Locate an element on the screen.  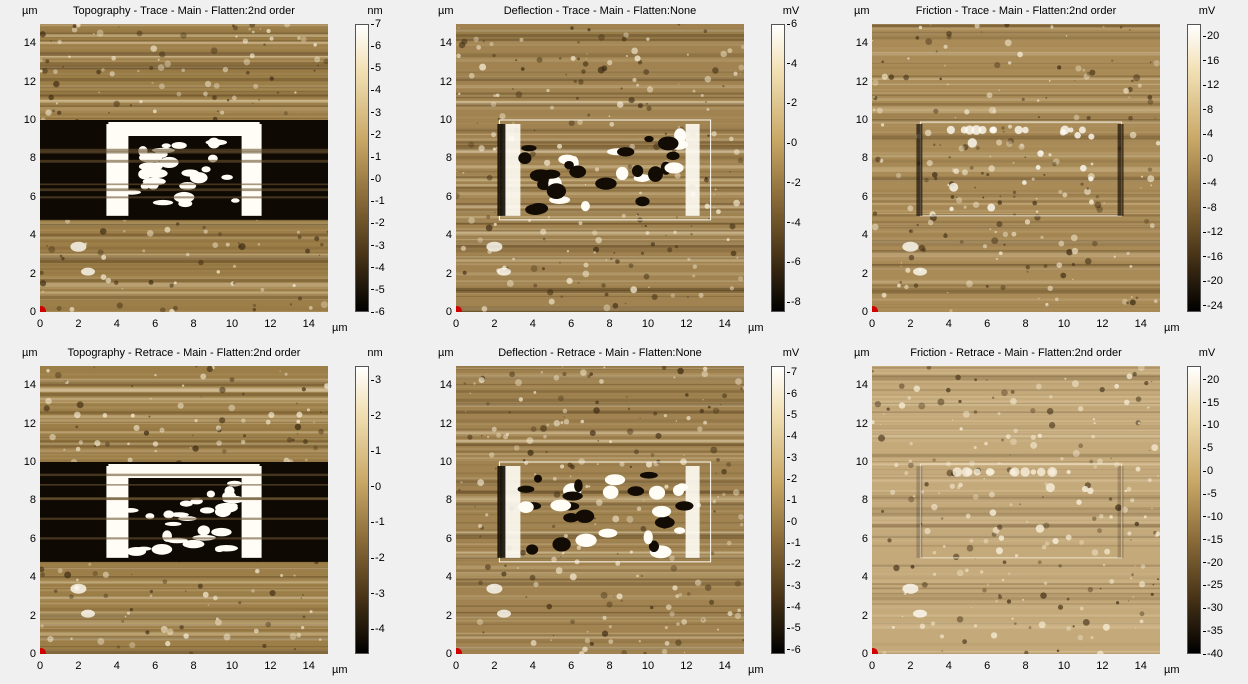
colorbar-tick-label: 1 is located at coordinates (792, 500).